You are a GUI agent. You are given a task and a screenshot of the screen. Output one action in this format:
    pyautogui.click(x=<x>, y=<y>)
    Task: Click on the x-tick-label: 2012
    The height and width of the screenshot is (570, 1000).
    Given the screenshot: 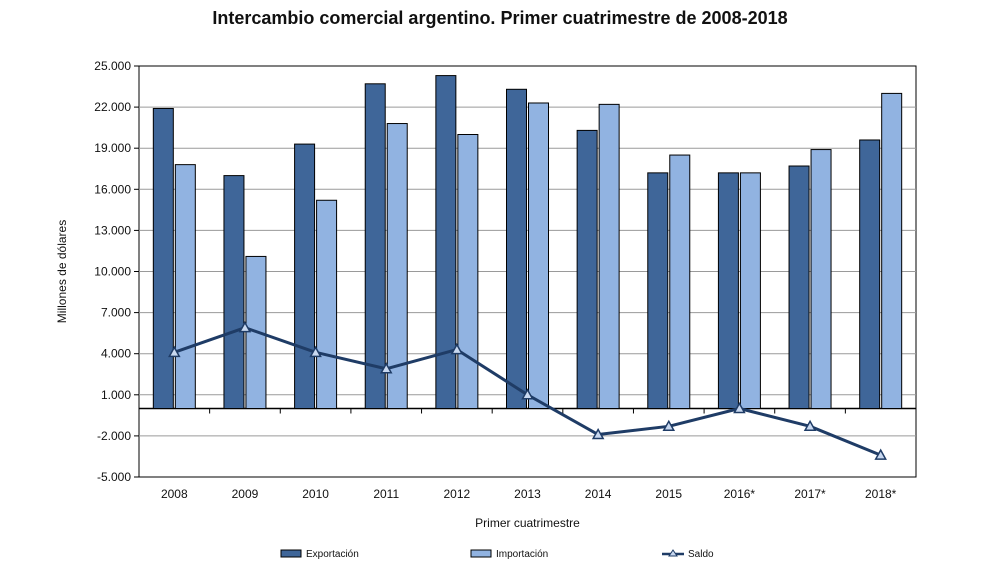 What is the action you would take?
    pyautogui.click(x=457, y=494)
    